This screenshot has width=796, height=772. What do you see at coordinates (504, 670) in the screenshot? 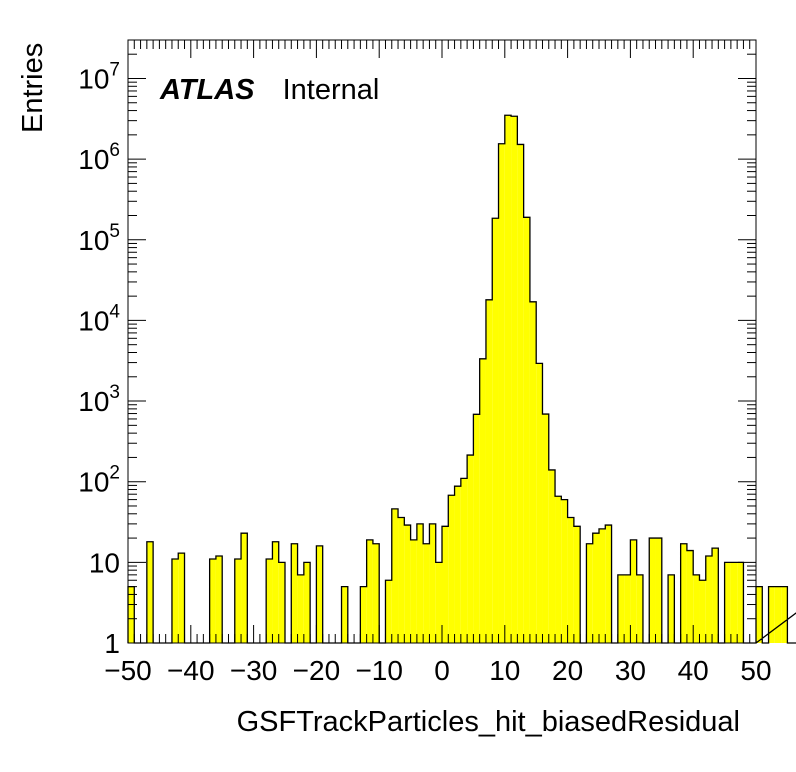
I see `x-tick-label: 10` at bounding box center [504, 670].